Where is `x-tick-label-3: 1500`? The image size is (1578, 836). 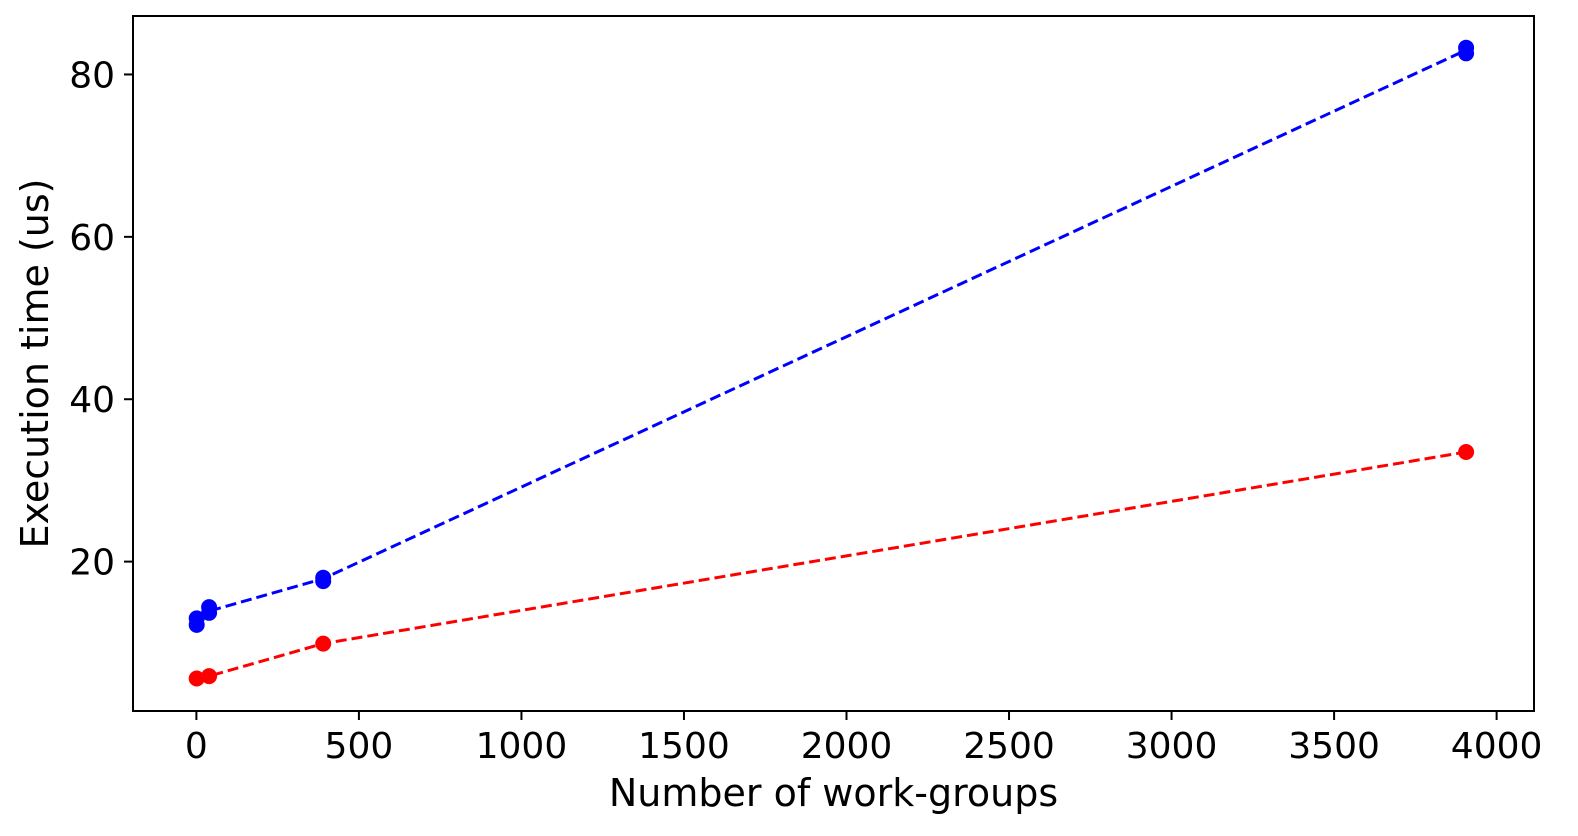
x-tick-label-3: 1500 is located at coordinates (684, 746).